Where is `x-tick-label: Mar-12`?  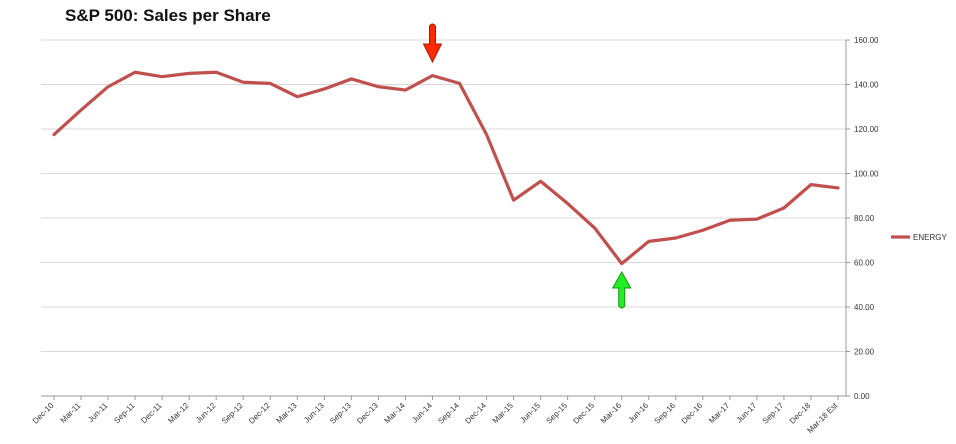 x-tick-label: Mar-12 is located at coordinates (178, 413).